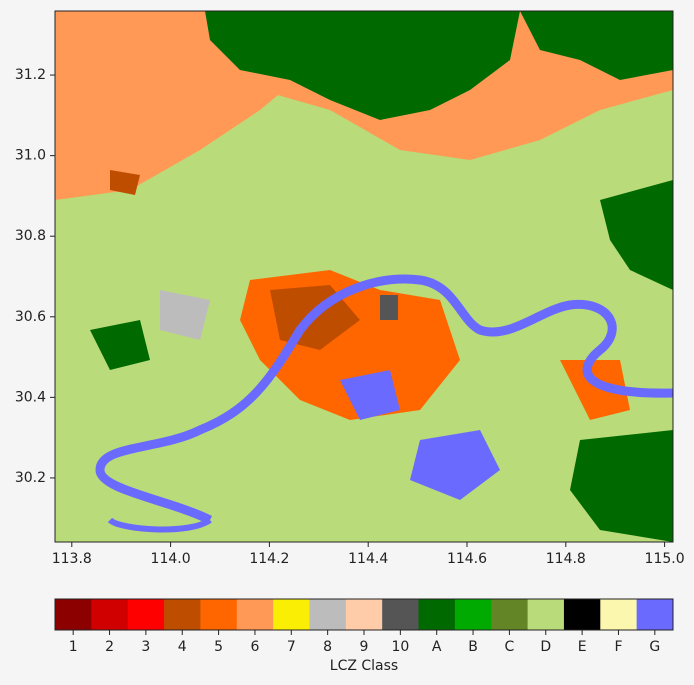 The image size is (694, 685). What do you see at coordinates (109, 647) in the screenshot?
I see `colorbar-tick-label: 2` at bounding box center [109, 647].